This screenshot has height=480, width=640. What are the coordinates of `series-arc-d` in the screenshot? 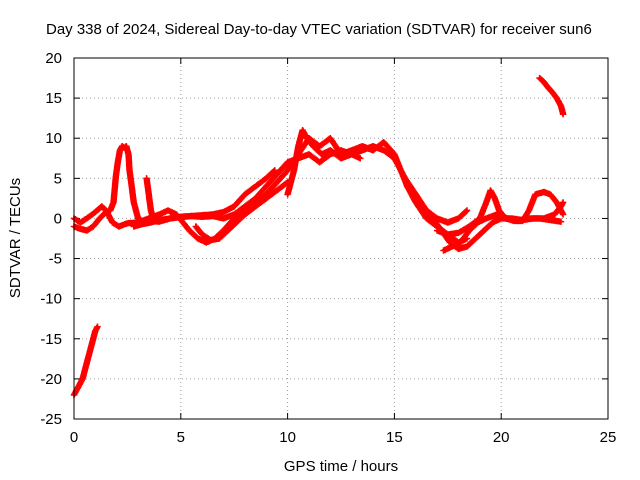 It's located at (300, 186).